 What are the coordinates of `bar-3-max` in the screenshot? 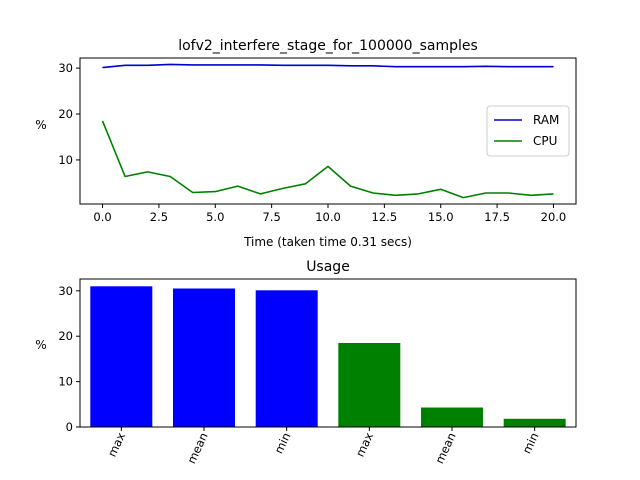 It's located at (369, 385).